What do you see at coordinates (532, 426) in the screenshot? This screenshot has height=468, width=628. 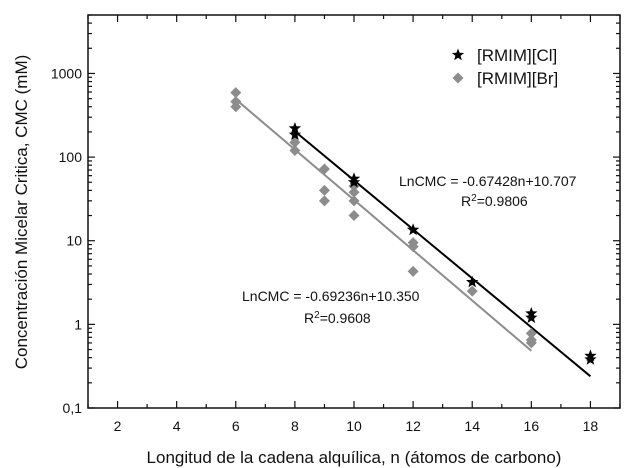 I see `x-tick-label: 16` at bounding box center [532, 426].